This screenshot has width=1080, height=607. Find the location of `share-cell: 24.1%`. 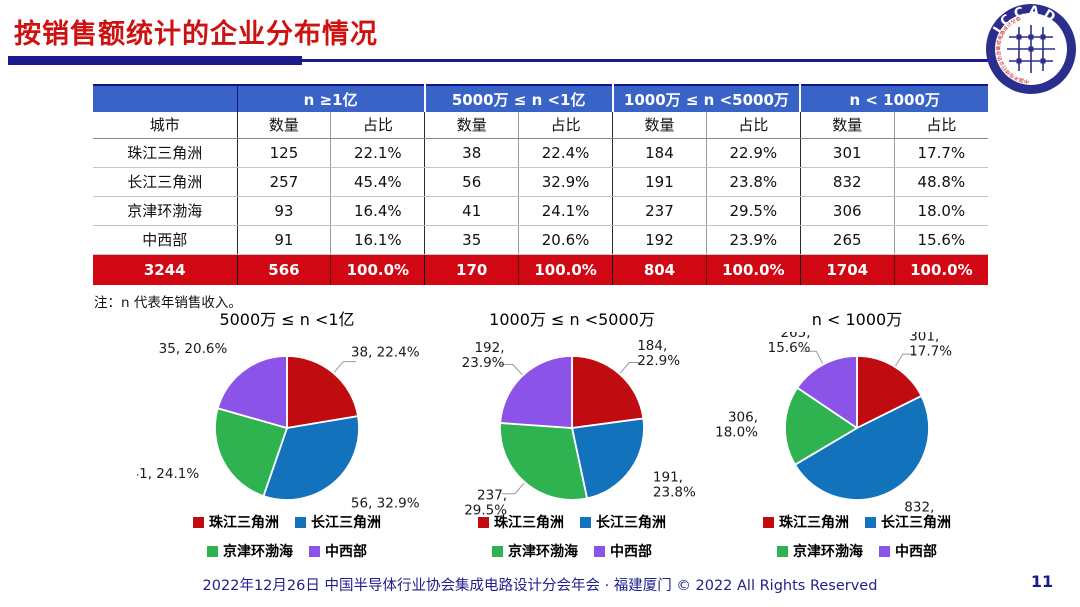

share-cell: 24.1% is located at coordinates (565, 211).